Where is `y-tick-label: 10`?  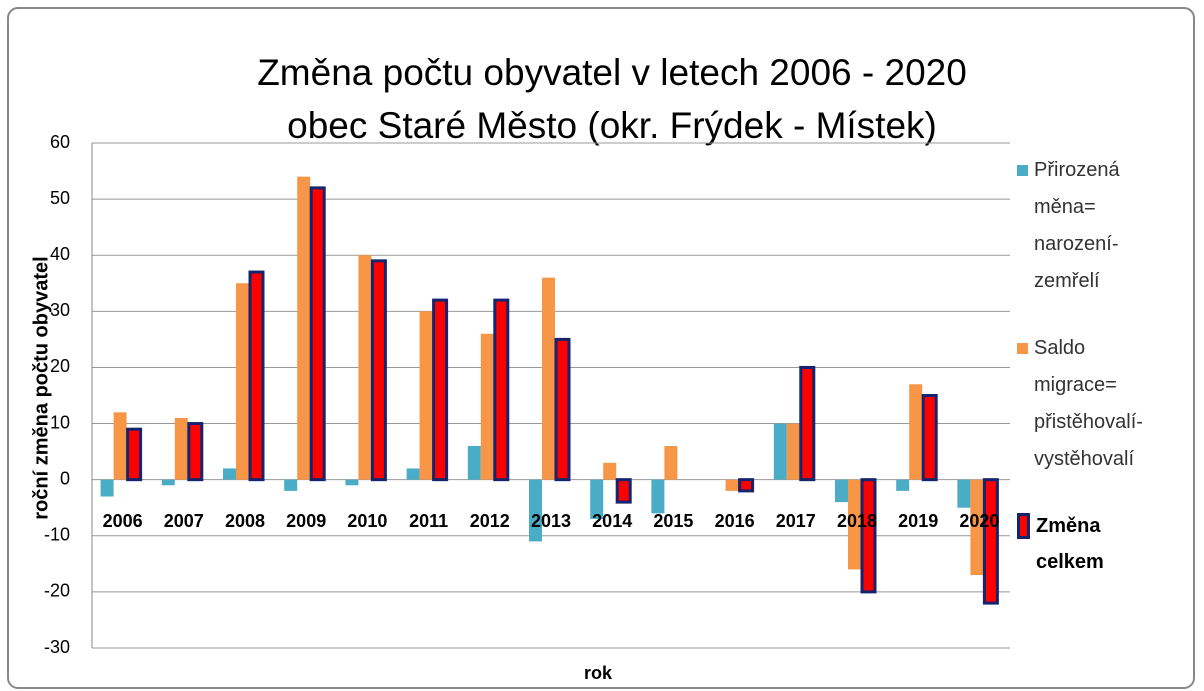
y-tick-label: 10 is located at coordinates (60, 422).